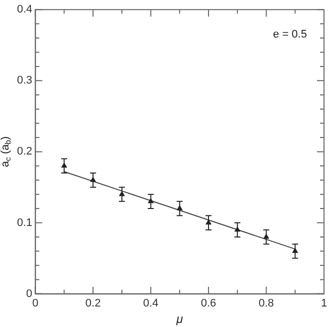 This screenshot has height=327, width=334. Describe the element at coordinates (324, 303) in the screenshot. I see `x-tick-label: 1` at that location.